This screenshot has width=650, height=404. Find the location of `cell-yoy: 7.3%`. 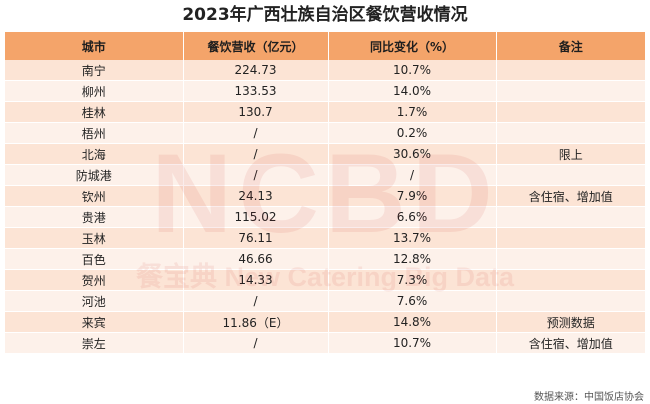

cell-yoy: 7.3% is located at coordinates (412, 280).